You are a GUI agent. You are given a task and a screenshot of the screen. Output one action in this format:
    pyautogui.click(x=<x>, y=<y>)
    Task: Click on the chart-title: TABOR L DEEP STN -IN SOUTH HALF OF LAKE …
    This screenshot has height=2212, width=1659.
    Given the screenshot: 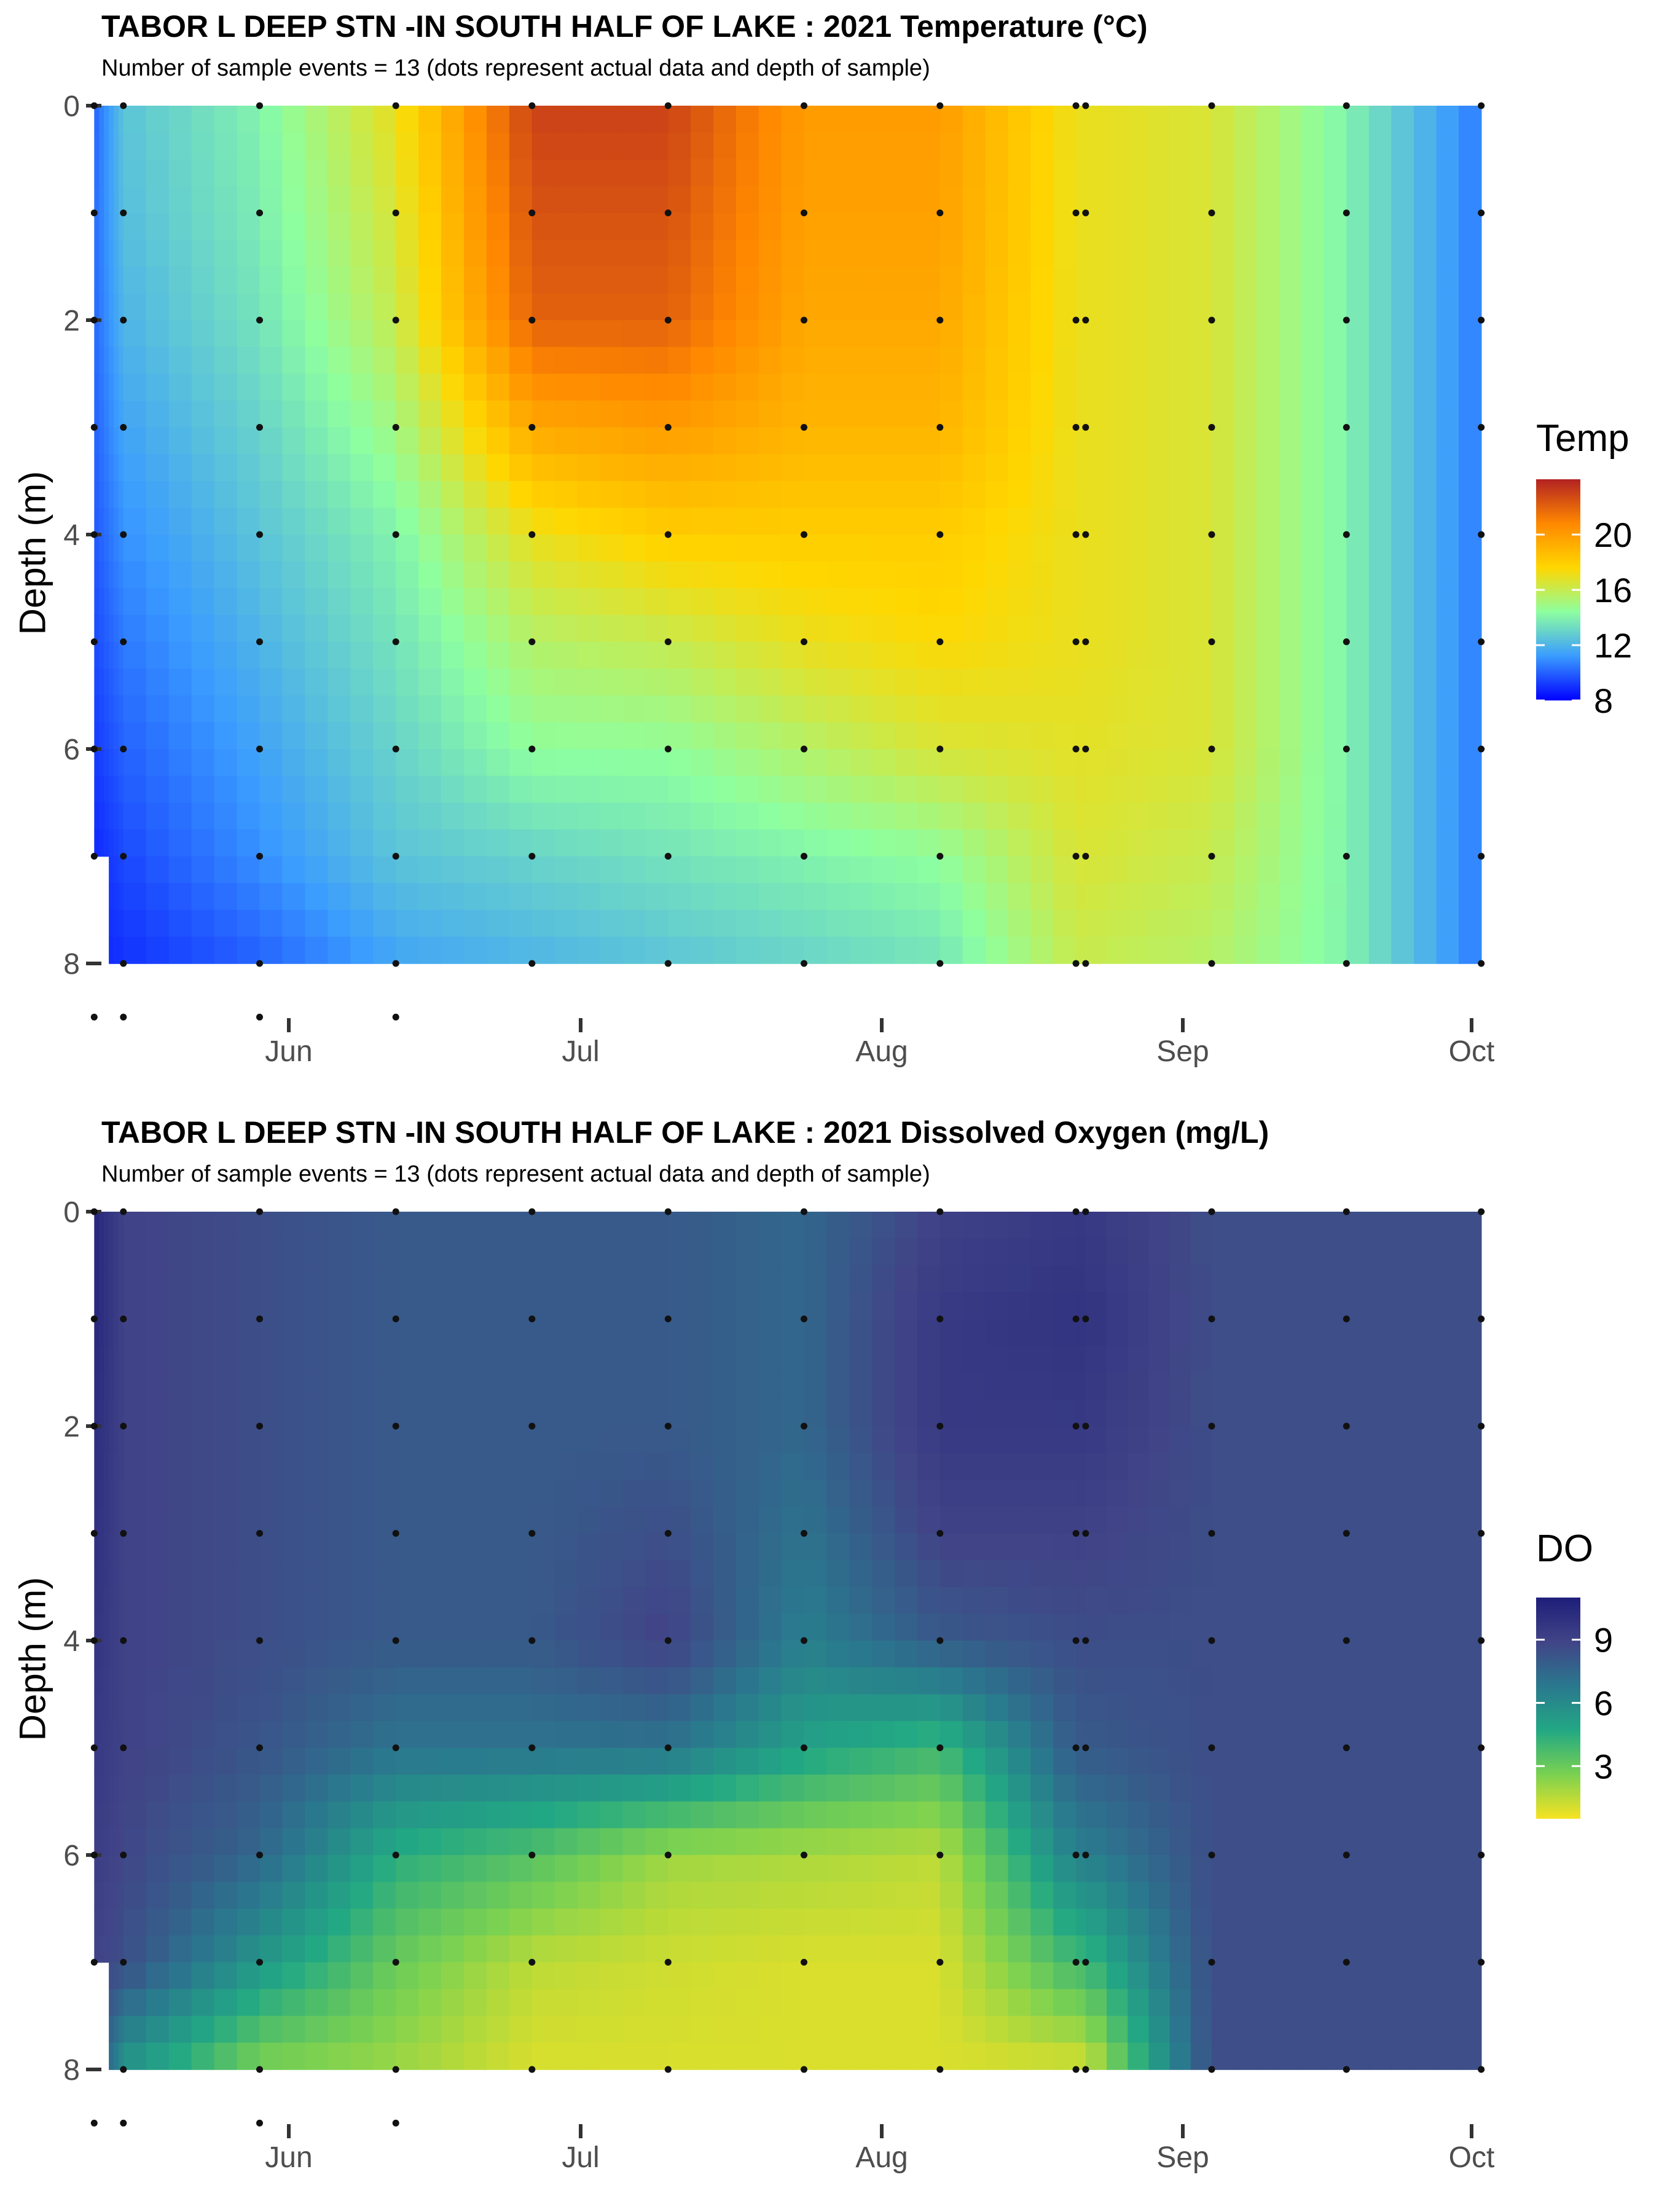 What is the action you would take?
    pyautogui.click(x=624, y=26)
    